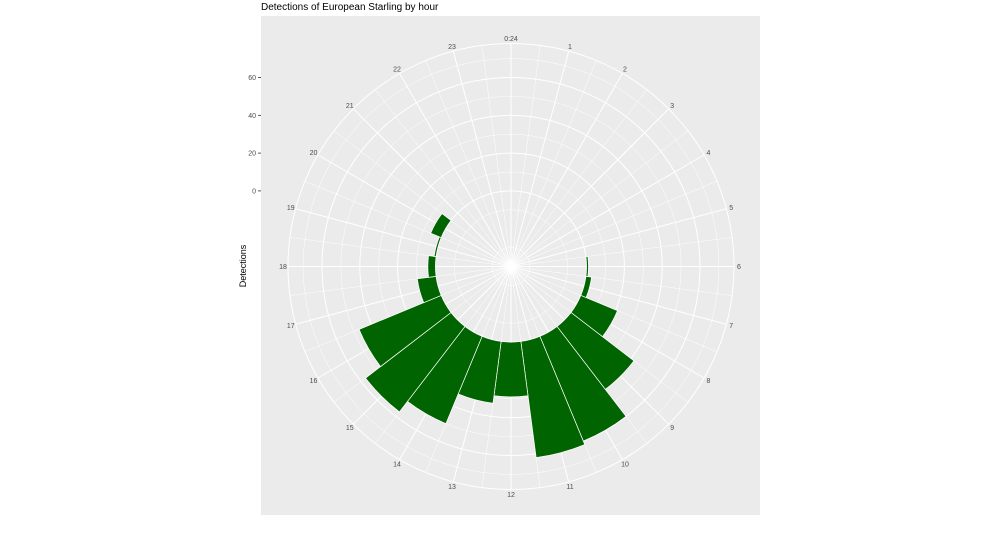 The height and width of the screenshot is (534, 1000). Describe the element at coordinates (709, 153) in the screenshot. I see `angle-label: 4` at that location.